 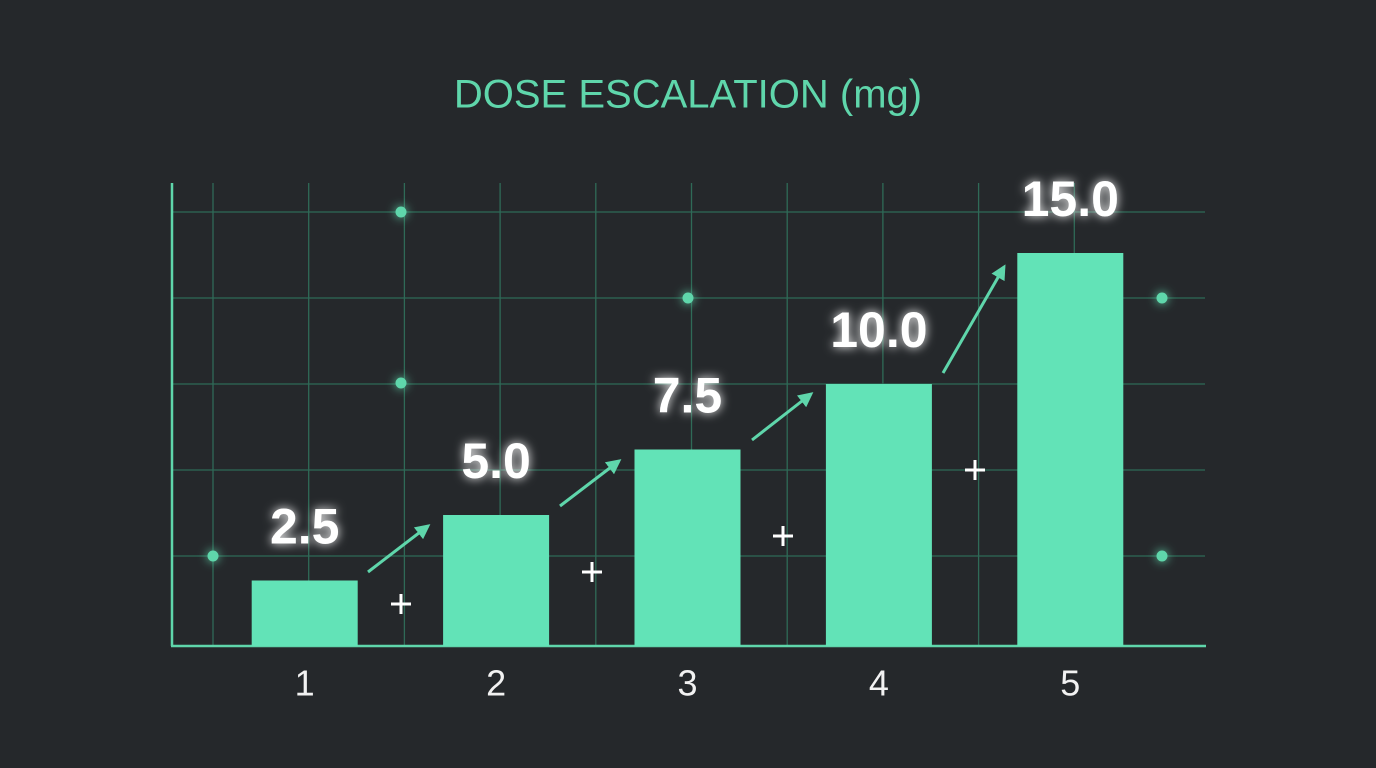 I want to click on x-tick-label: 3, so click(x=687, y=683).